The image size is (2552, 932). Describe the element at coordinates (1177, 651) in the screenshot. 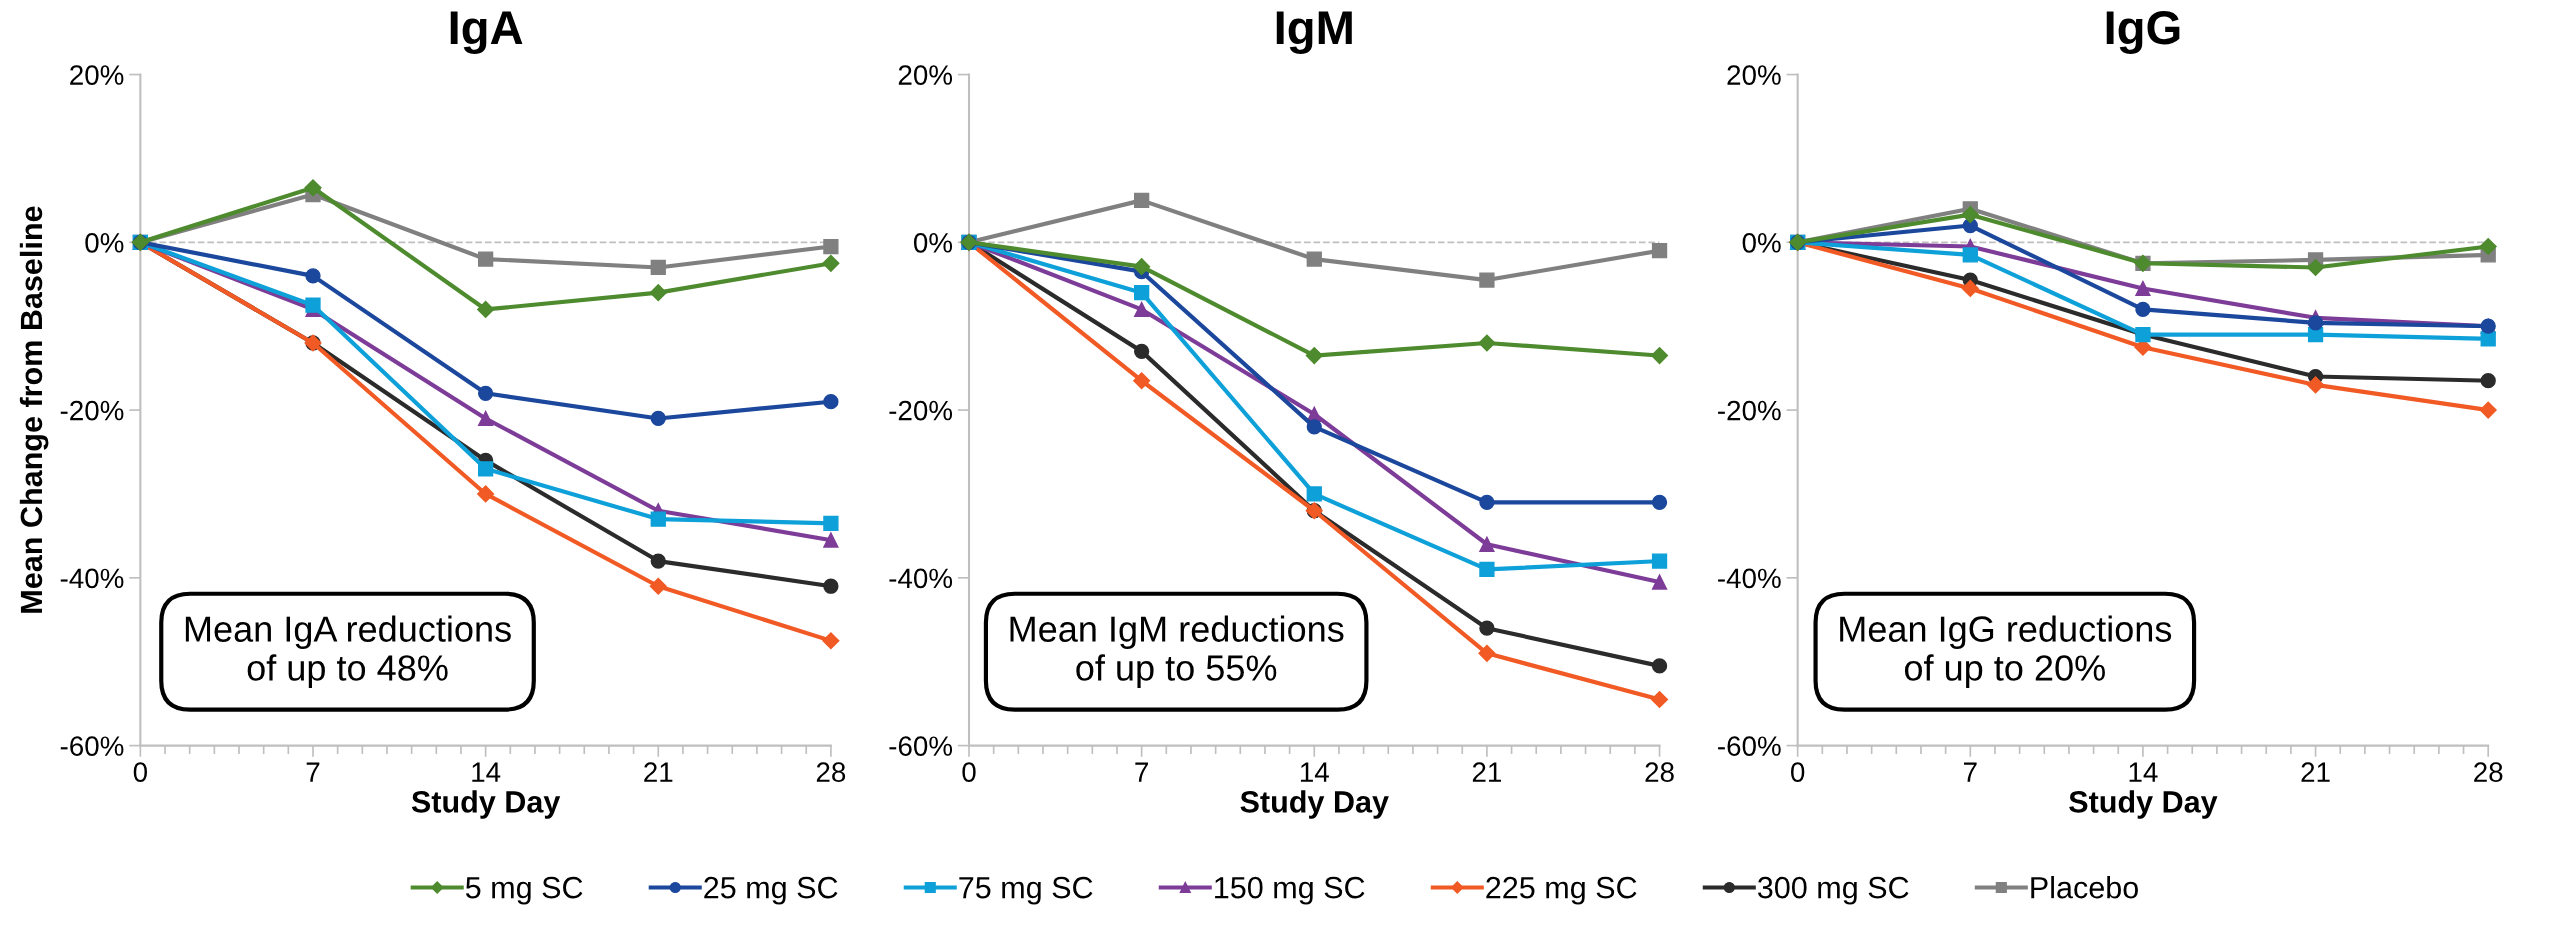

I see `annotation: Mean IgM reductions of up to 55%` at that location.